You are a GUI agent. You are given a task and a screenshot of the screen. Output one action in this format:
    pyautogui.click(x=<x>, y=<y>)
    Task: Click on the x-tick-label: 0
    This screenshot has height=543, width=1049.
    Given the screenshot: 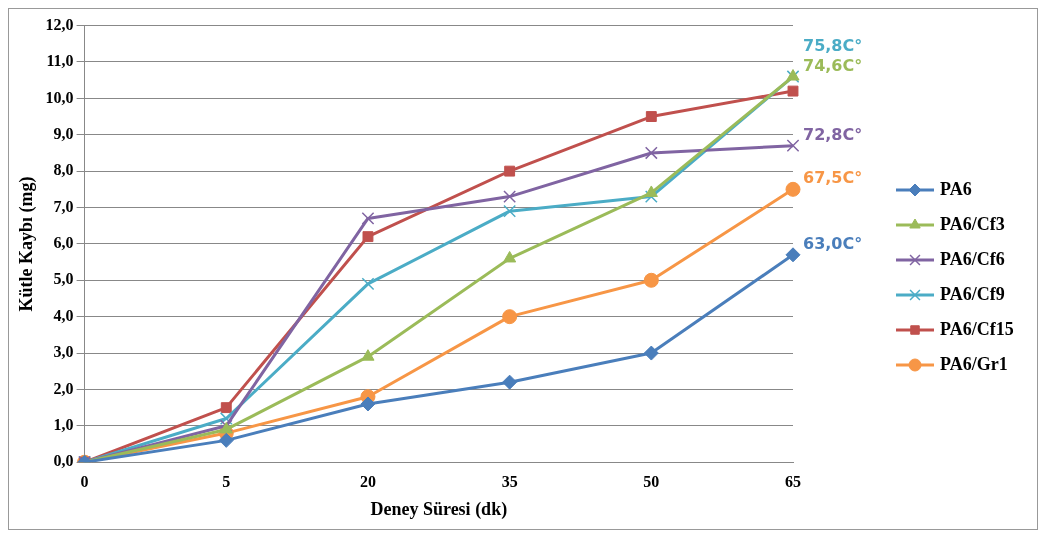 What is the action you would take?
    pyautogui.click(x=84, y=481)
    